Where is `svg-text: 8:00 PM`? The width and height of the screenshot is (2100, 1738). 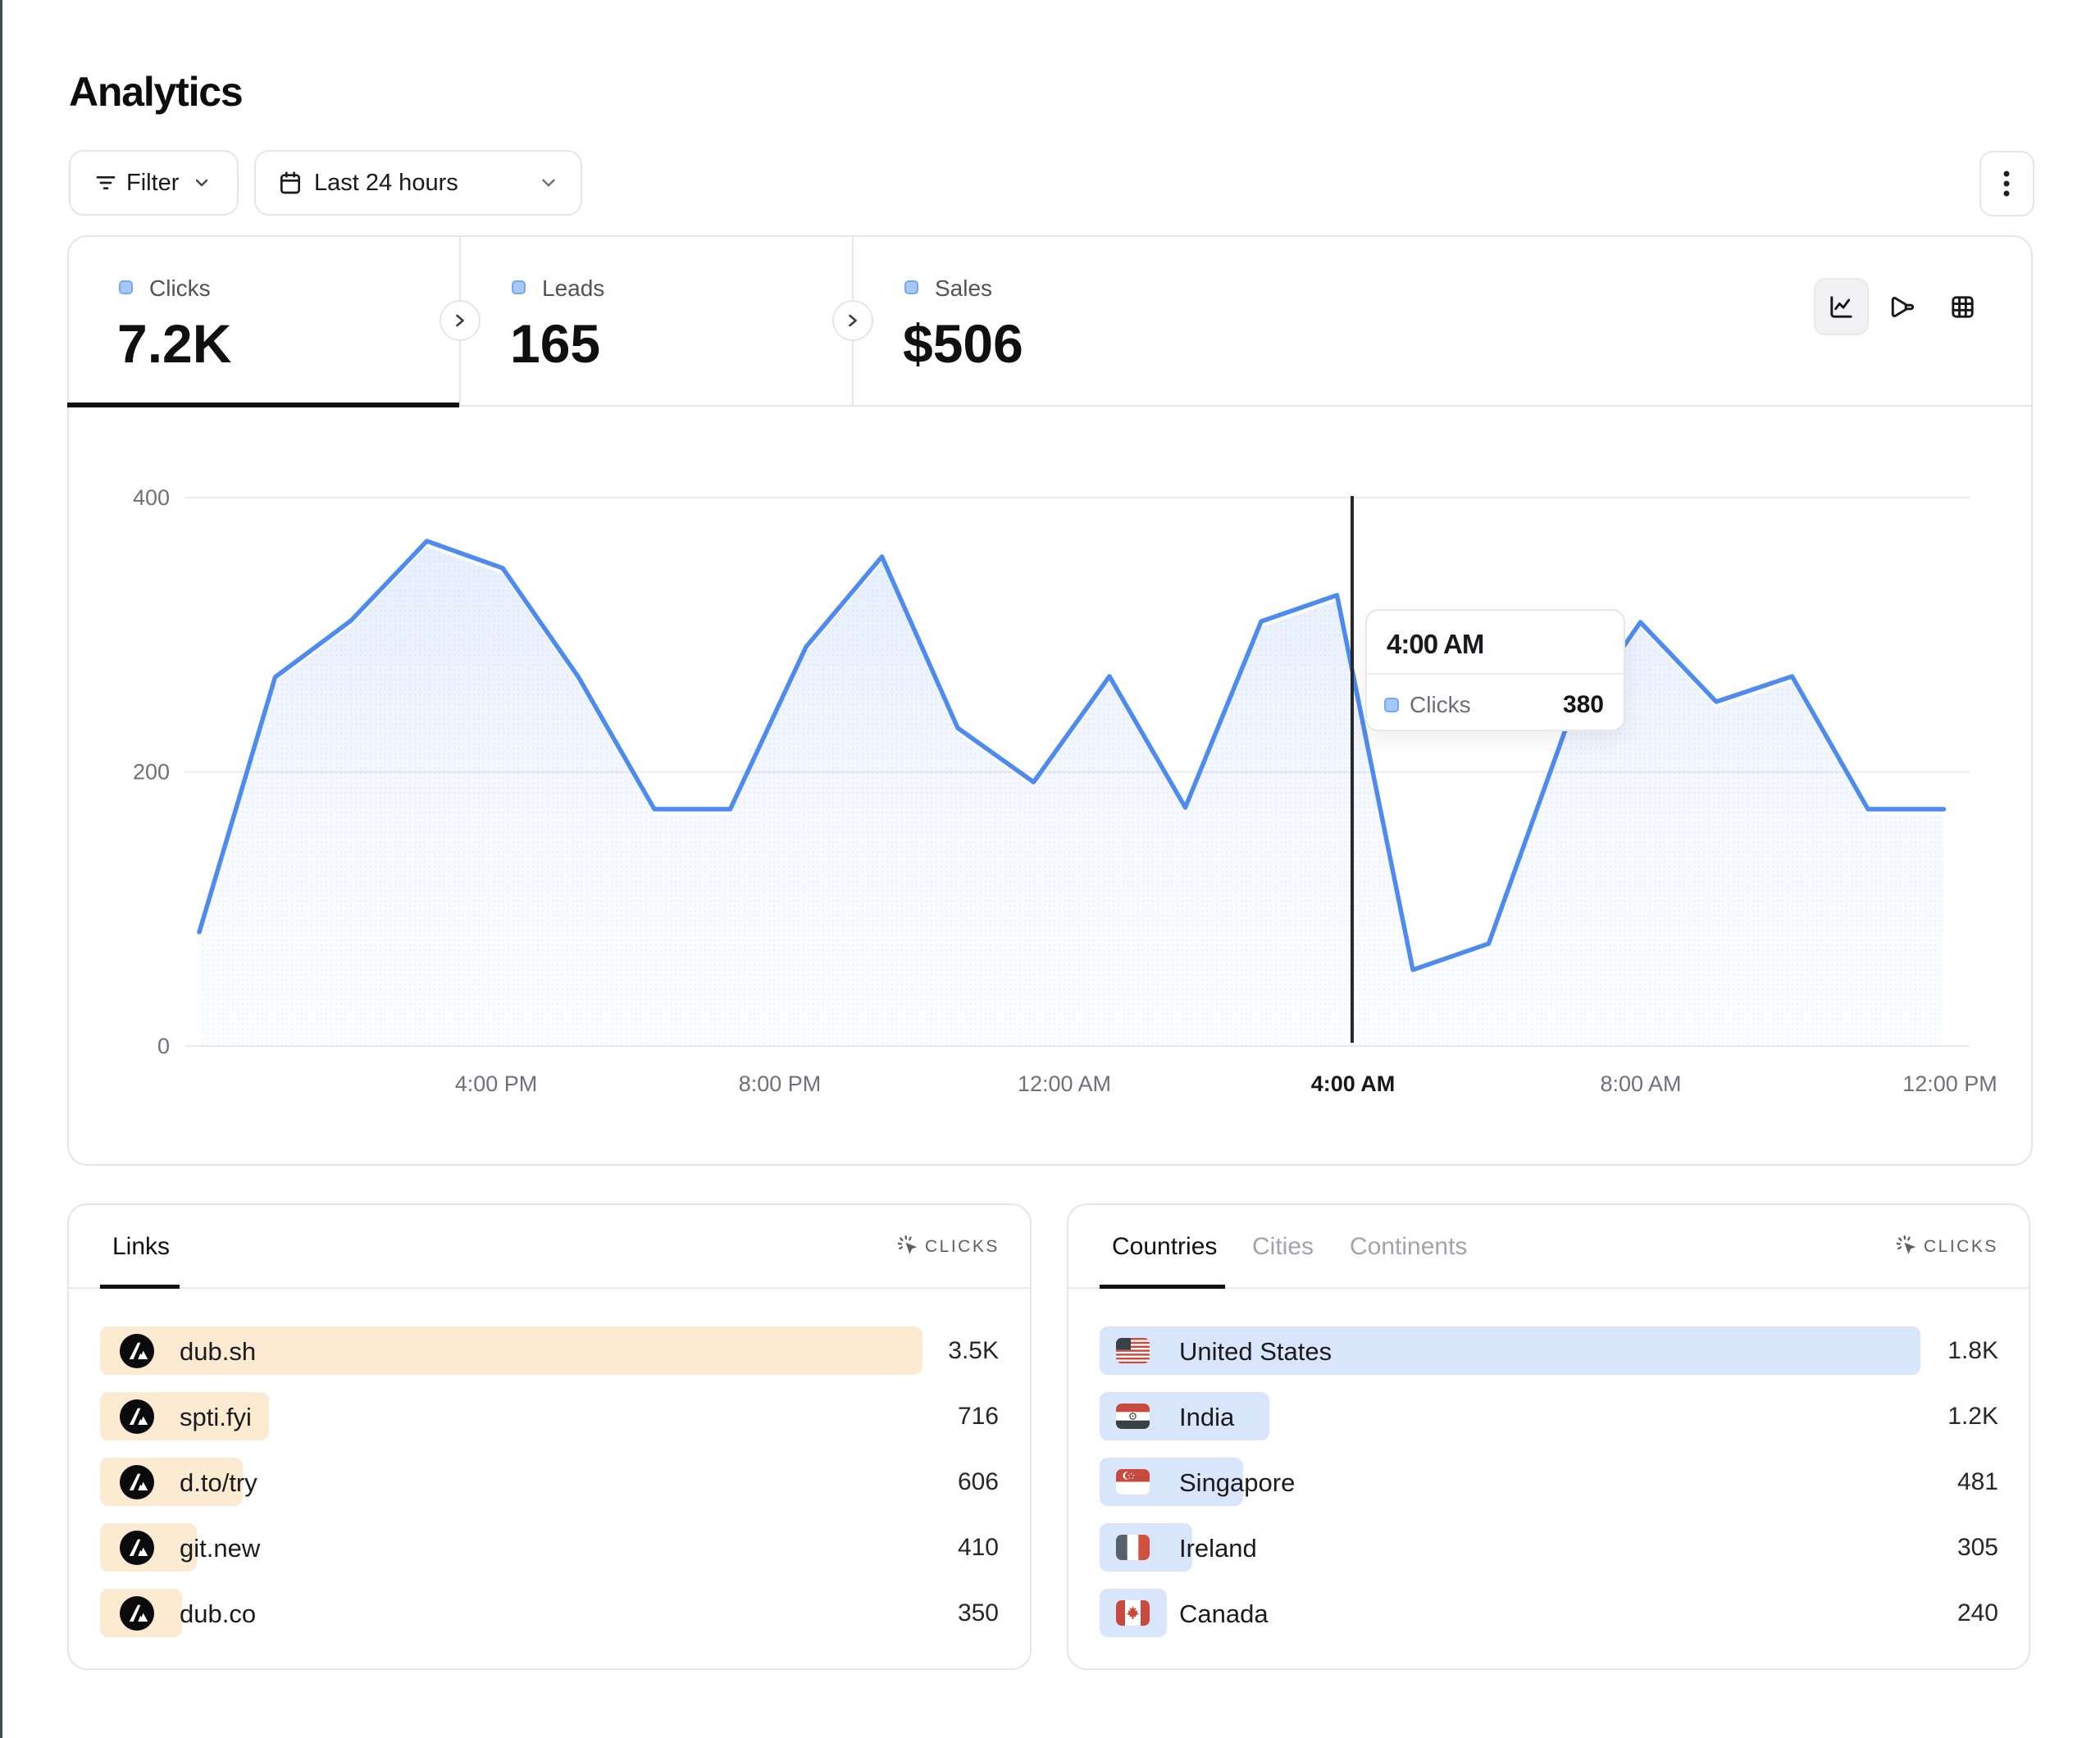
svg-text: 8:00 PM is located at coordinates (780, 1083).